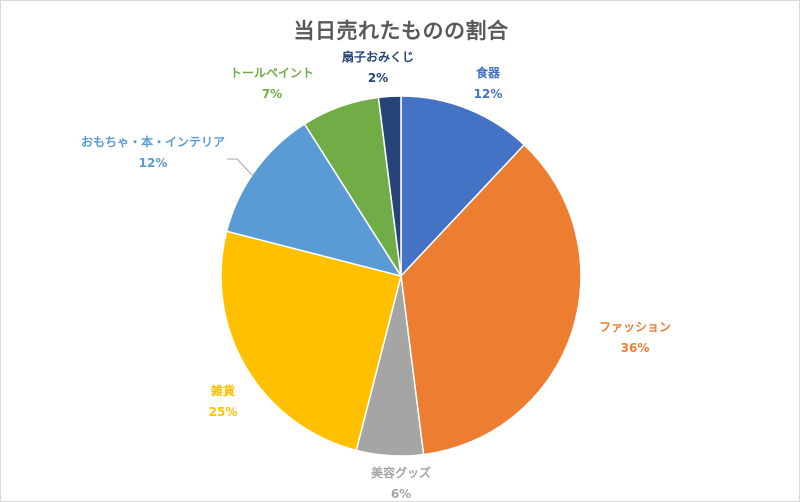 Image resolution: width=800 pixels, height=502 pixels. Describe the element at coordinates (222, 390) in the screenshot. I see `slice-label-4: 雑貨` at that location.